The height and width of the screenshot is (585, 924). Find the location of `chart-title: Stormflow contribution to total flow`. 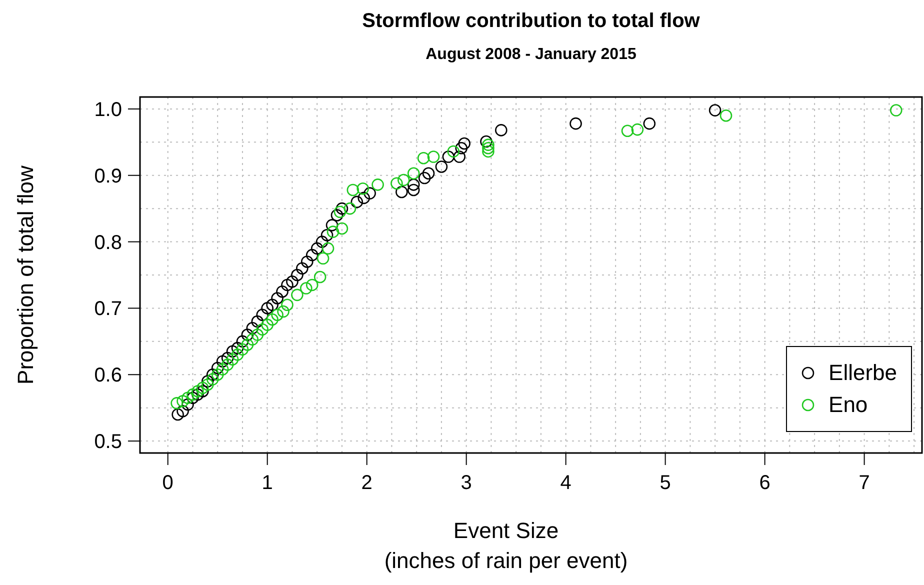

chart-title: Stormflow contribution to total flow is located at coordinates (531, 21).